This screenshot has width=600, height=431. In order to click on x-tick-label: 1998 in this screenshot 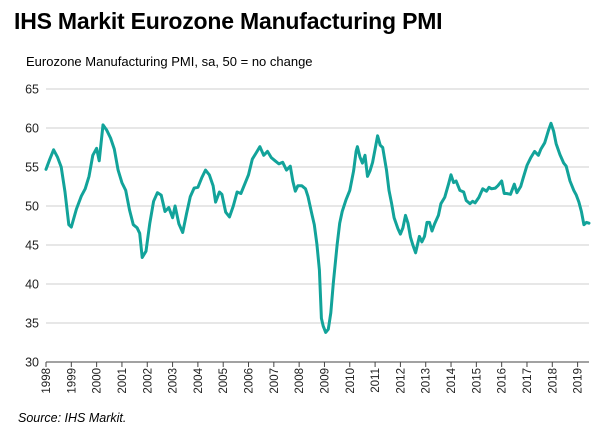, I will do `click(47, 381)`.